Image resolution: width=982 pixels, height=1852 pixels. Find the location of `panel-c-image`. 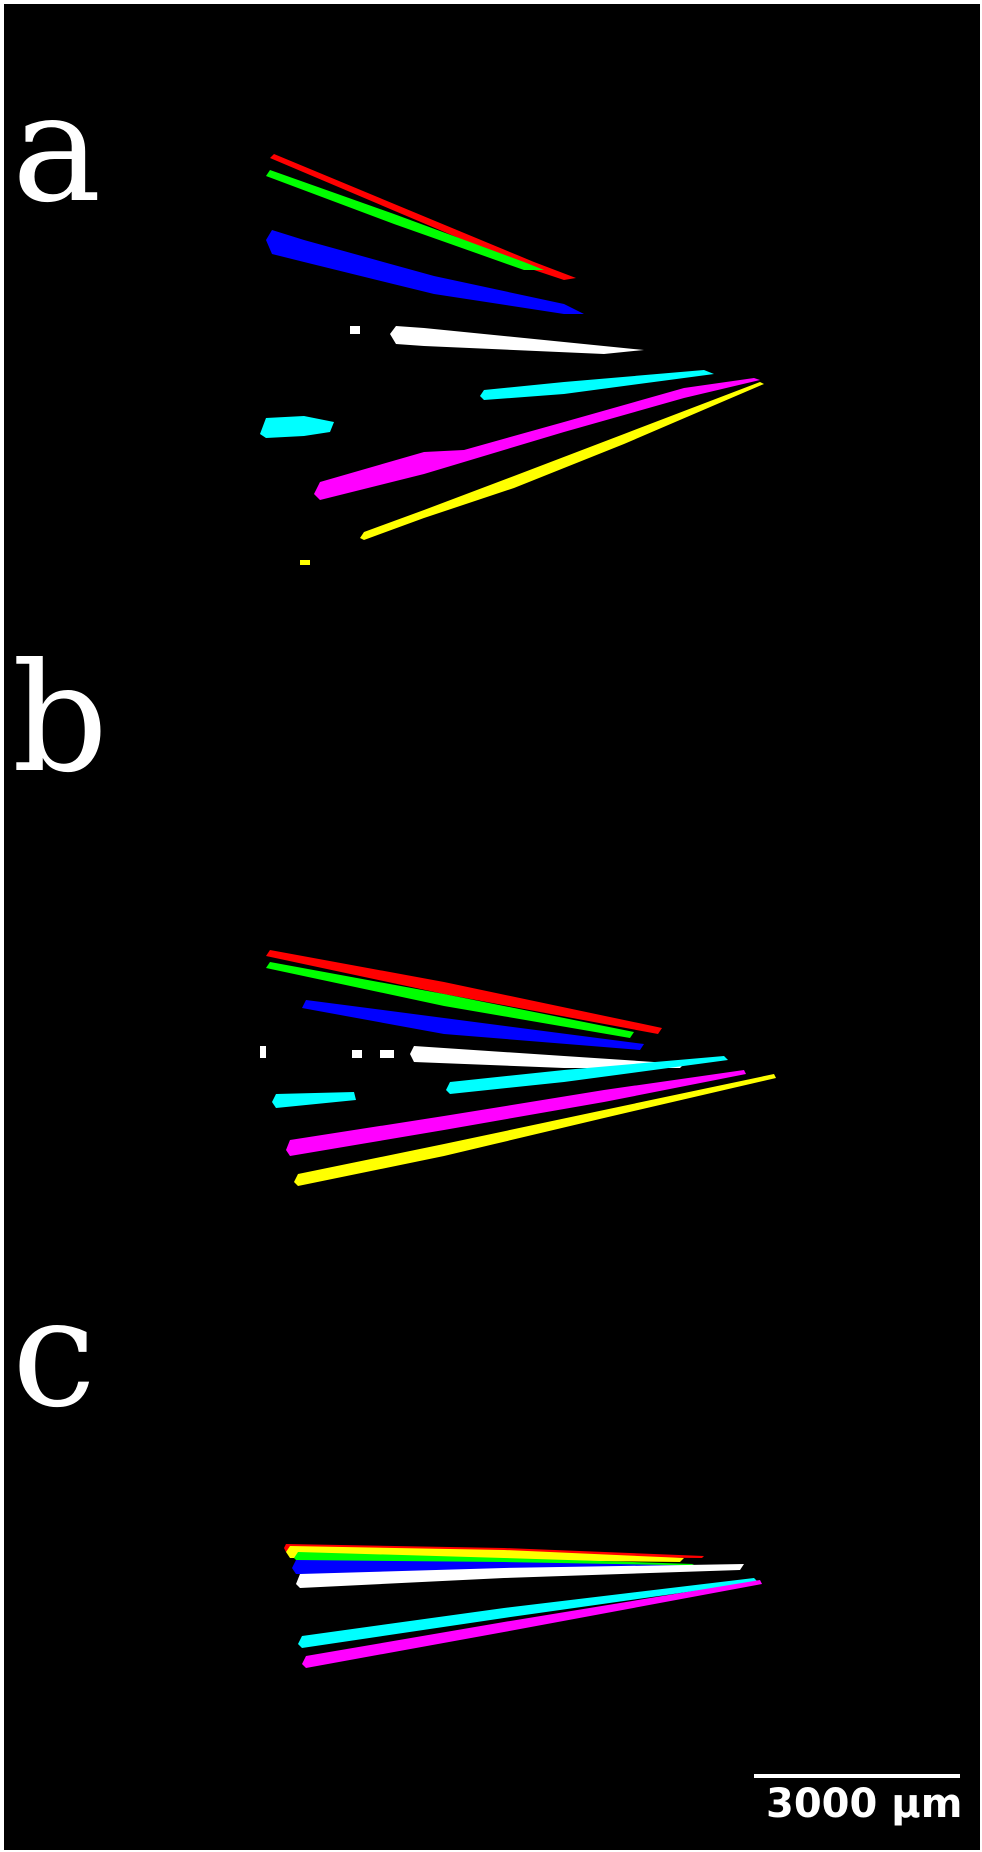

panel-c-image is located at coordinates (523, 1606).